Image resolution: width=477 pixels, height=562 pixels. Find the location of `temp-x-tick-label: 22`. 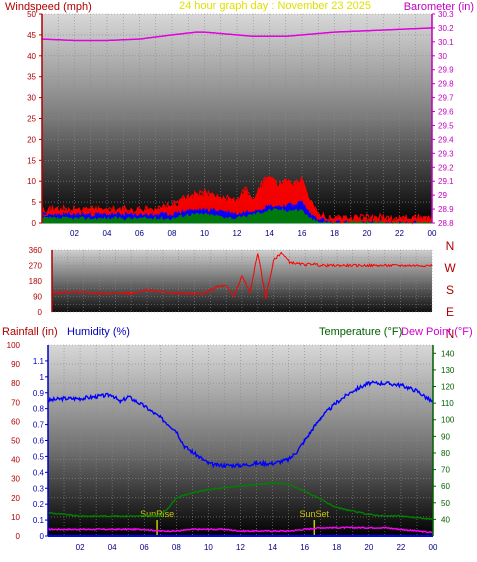

temp-x-tick-label: 22 is located at coordinates (400, 547).